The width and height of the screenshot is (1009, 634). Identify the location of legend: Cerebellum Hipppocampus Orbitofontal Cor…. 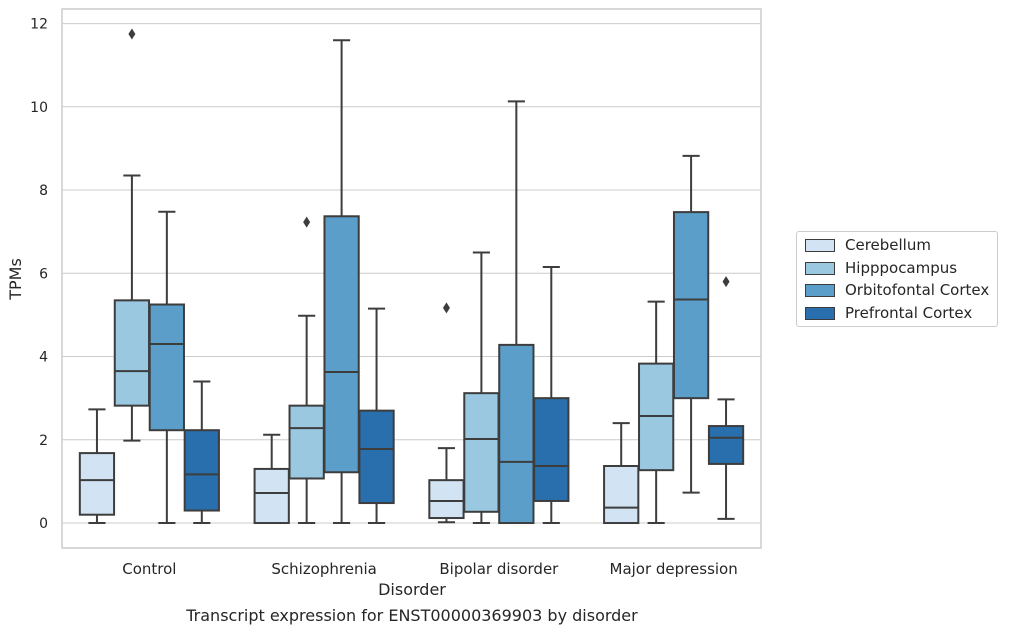
(897, 279).